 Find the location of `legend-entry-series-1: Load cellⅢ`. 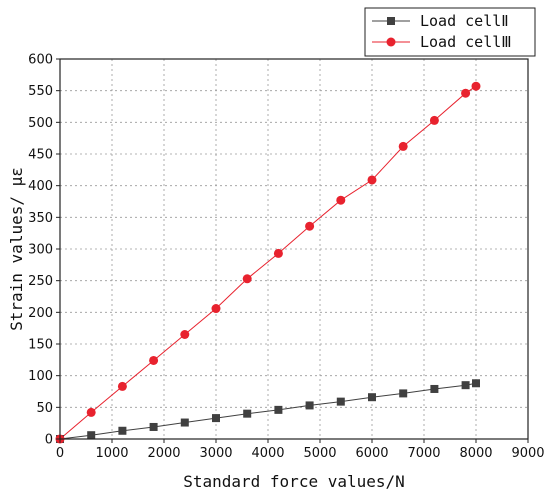

legend-entry-series-1: Load cellⅢ is located at coordinates (442, 42).